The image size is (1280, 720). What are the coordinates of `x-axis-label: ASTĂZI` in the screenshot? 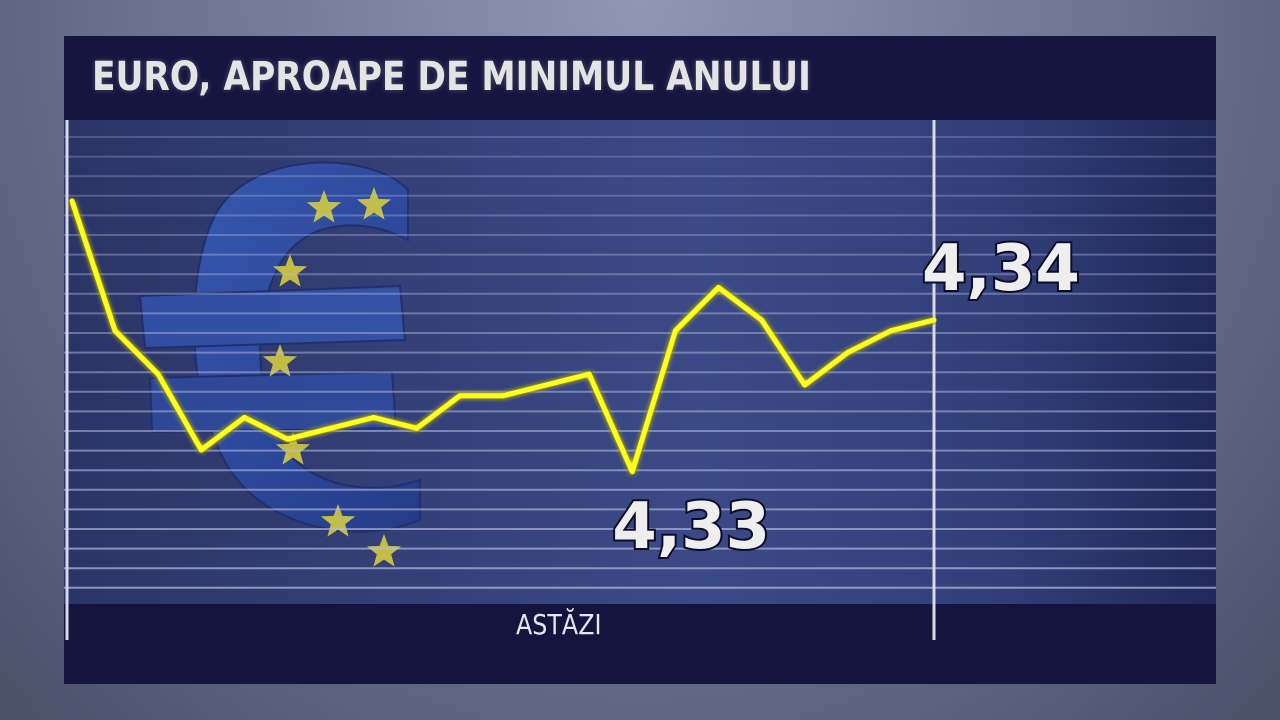 It's located at (559, 624).